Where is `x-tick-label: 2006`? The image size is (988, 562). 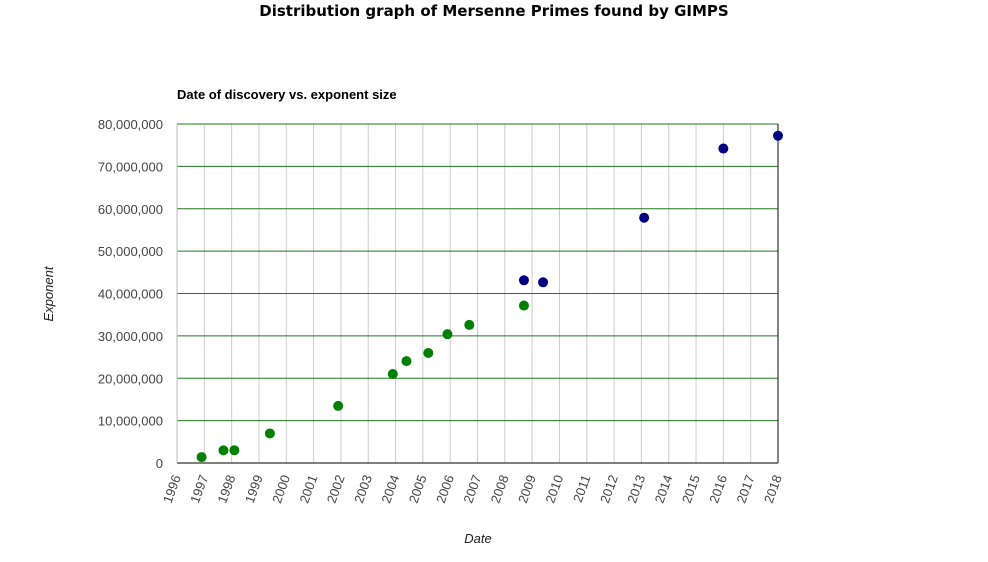
x-tick-label: 2006 is located at coordinates (445, 489).